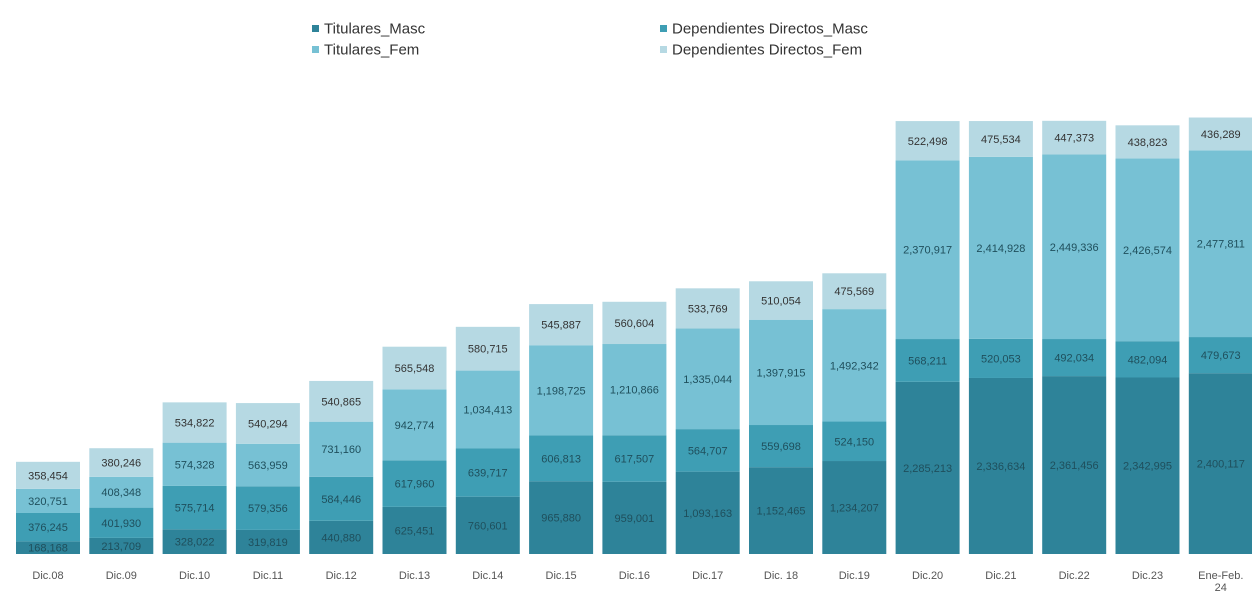 Image resolution: width=1252 pixels, height=599 pixels. What do you see at coordinates (1220, 582) in the screenshot?
I see `x-tick-label: Ene-Feb. 24` at bounding box center [1220, 582].